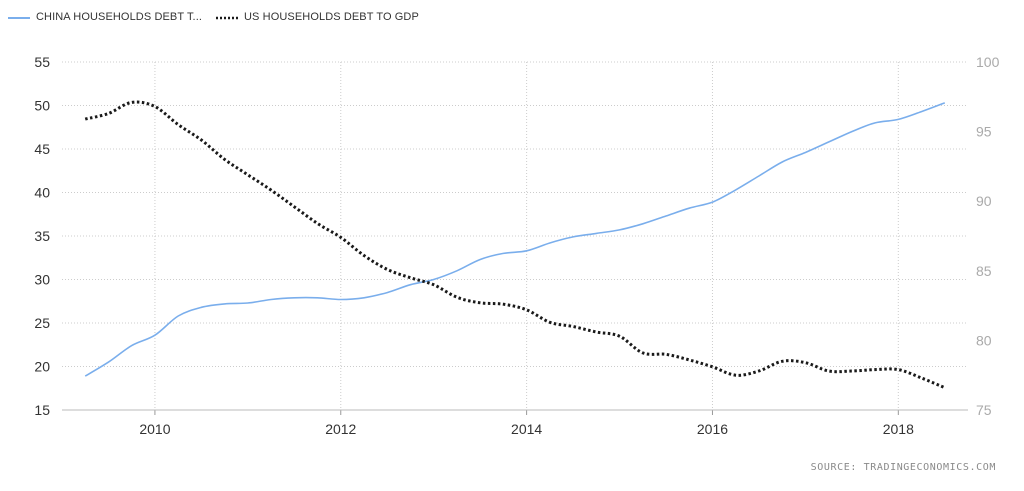 The height and width of the screenshot is (491, 1024). Describe the element at coordinates (984, 132) in the screenshot. I see `right-axis-tick-label: 95` at that location.